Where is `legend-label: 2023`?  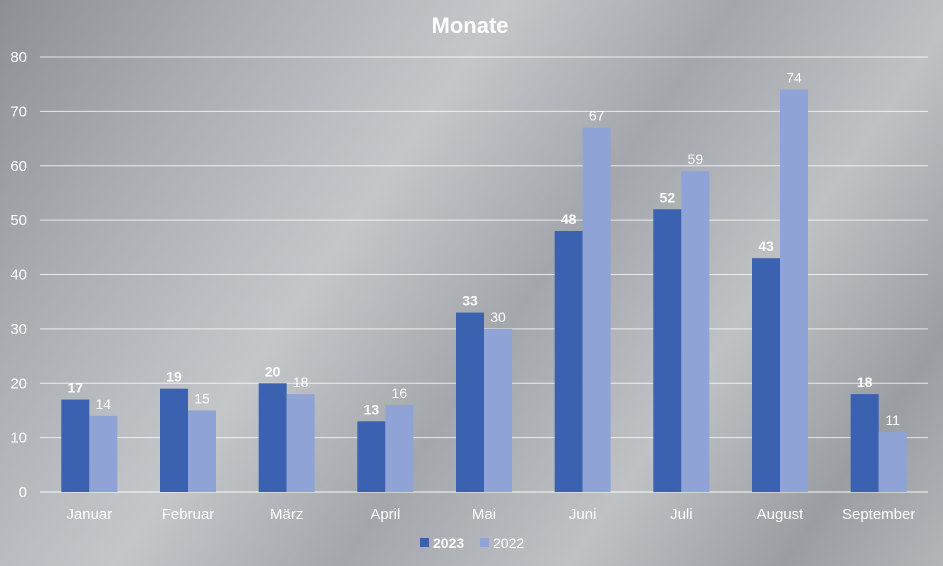 legend-label: 2023 is located at coordinates (448, 543).